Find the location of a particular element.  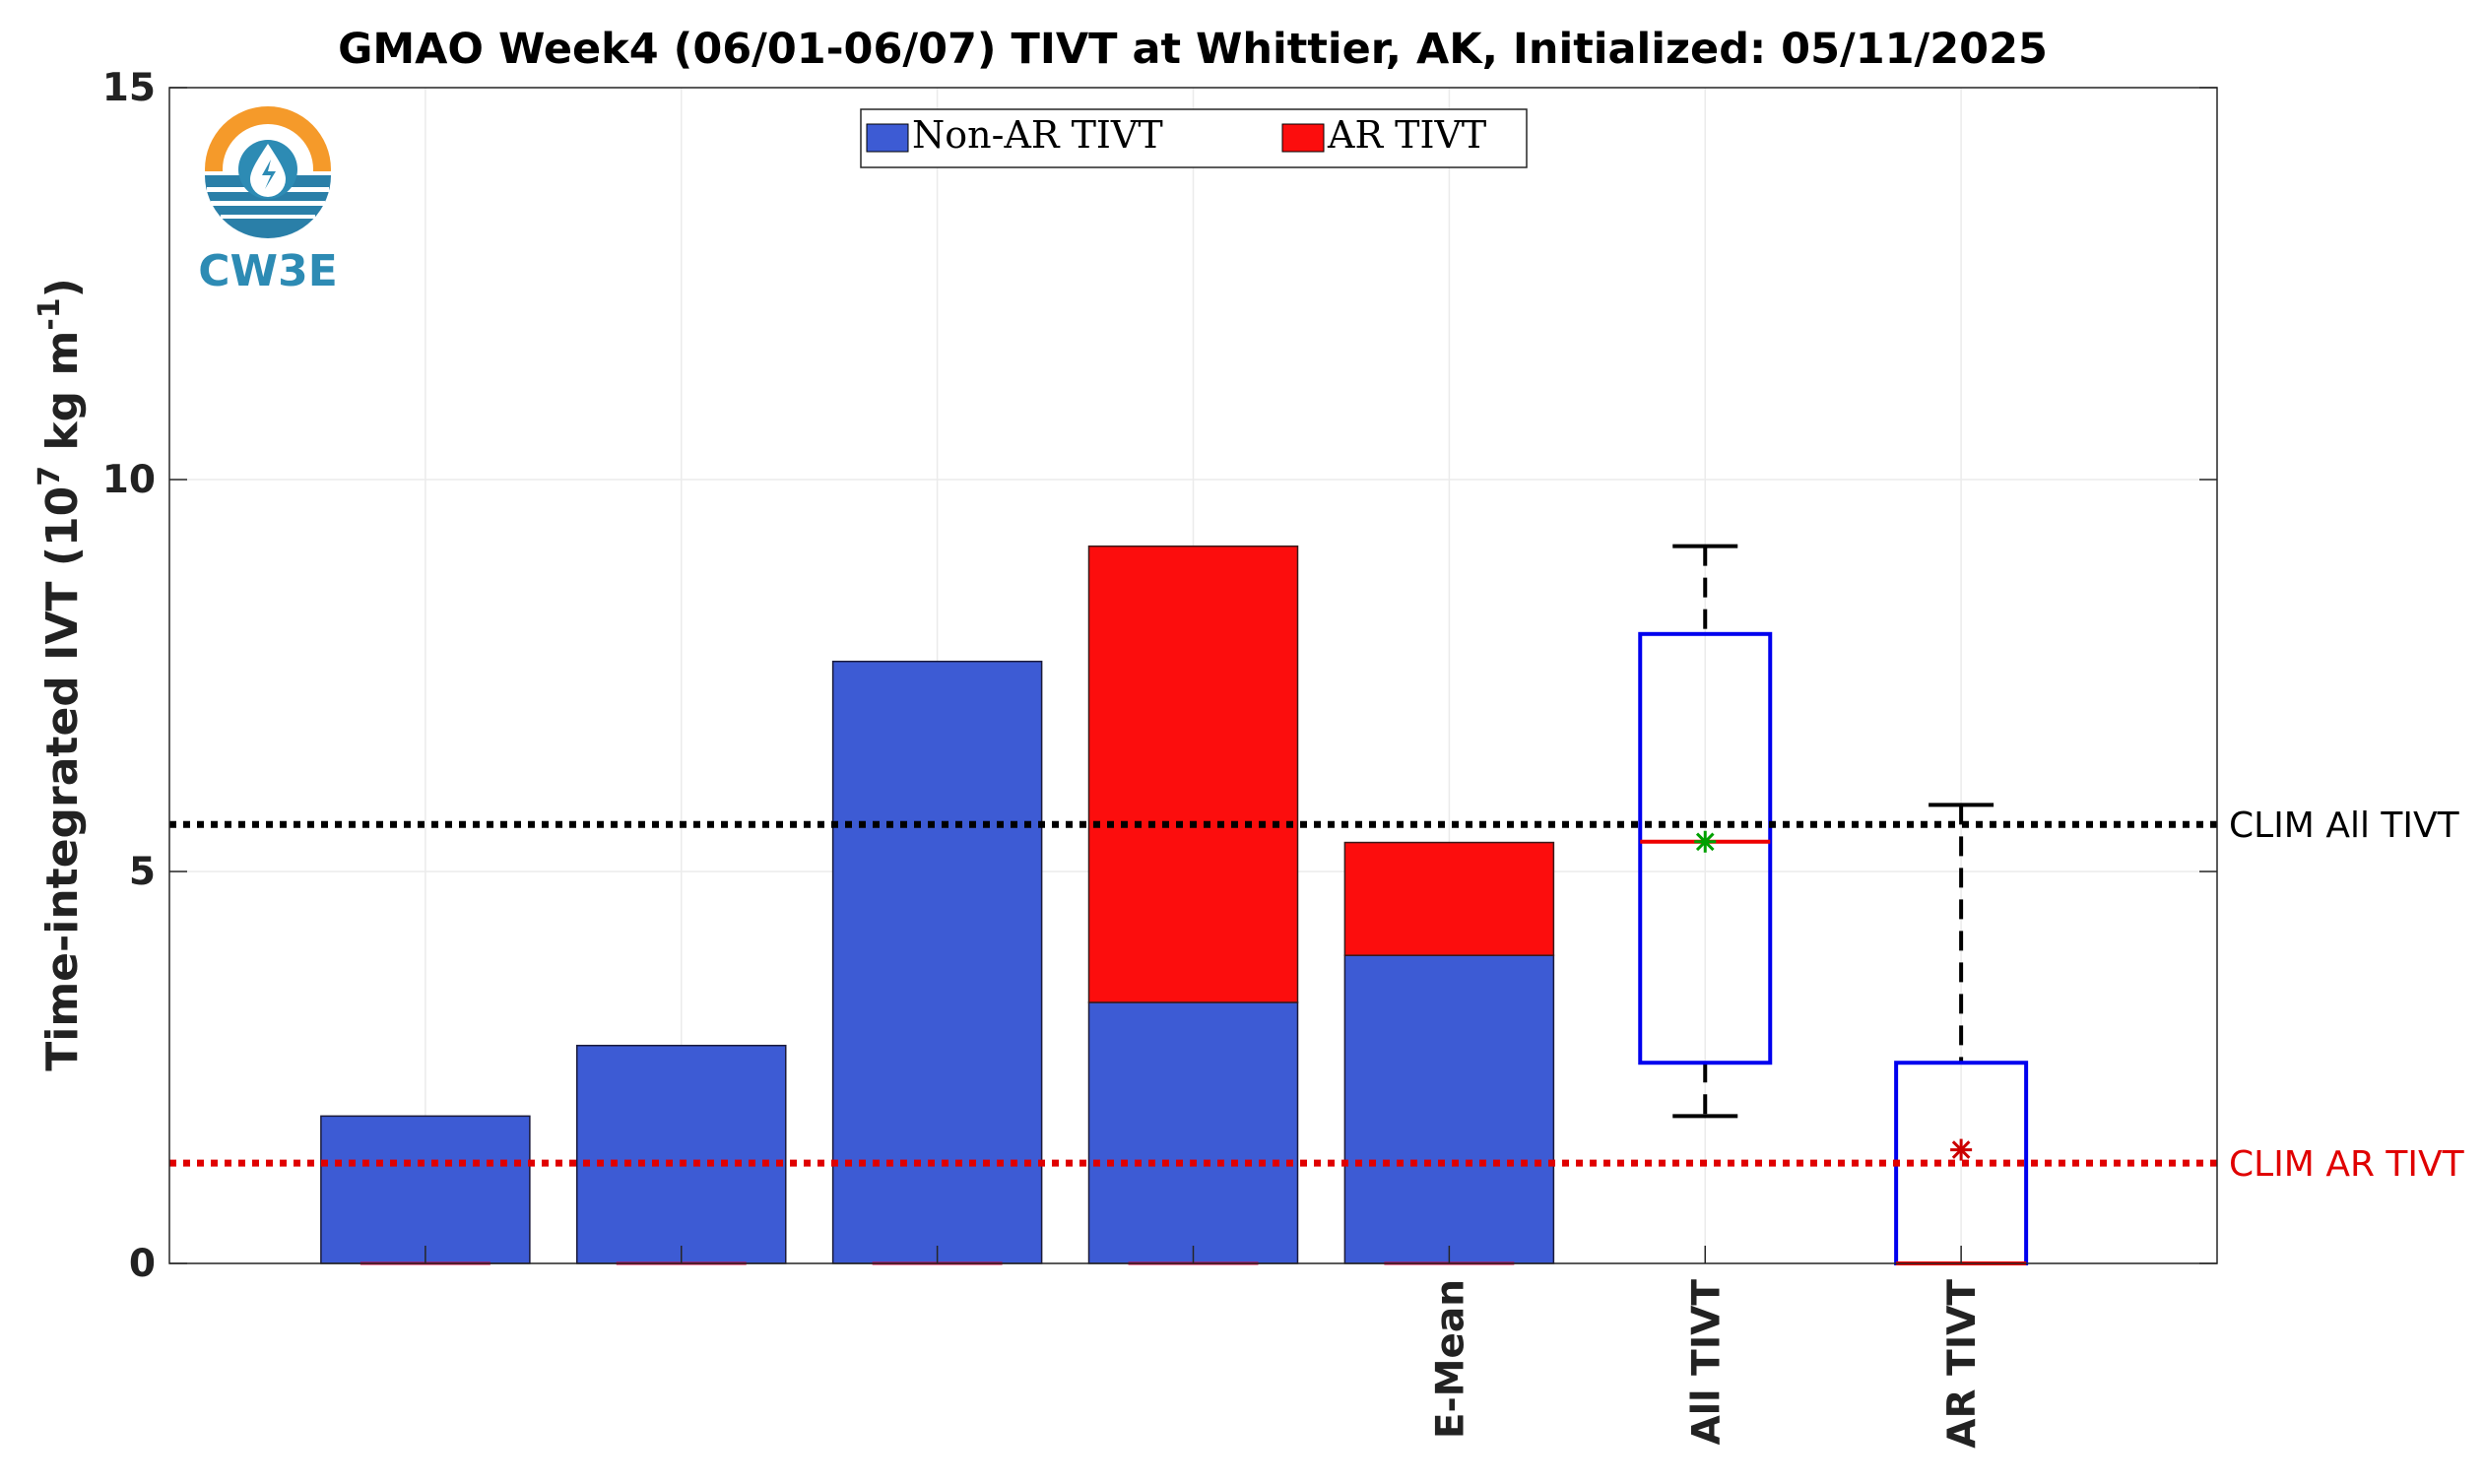

reference-line-label: CLIM All TIVT is located at coordinates (2344, 826).